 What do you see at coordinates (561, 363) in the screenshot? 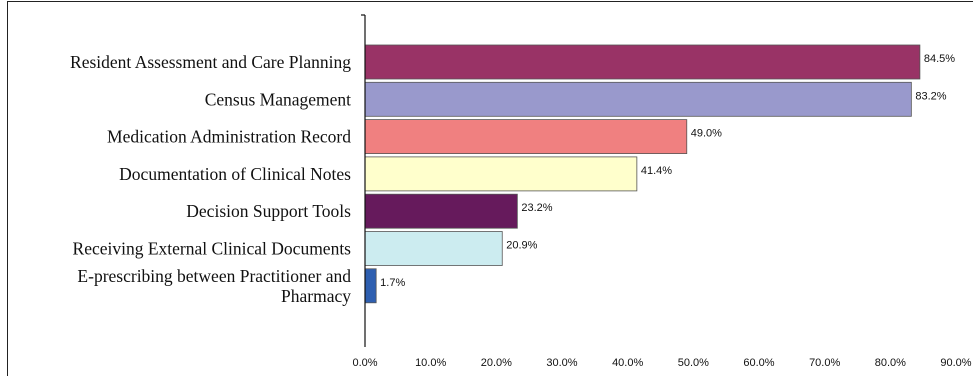
I see `x-tick-label-3: 30.0%` at bounding box center [561, 363].